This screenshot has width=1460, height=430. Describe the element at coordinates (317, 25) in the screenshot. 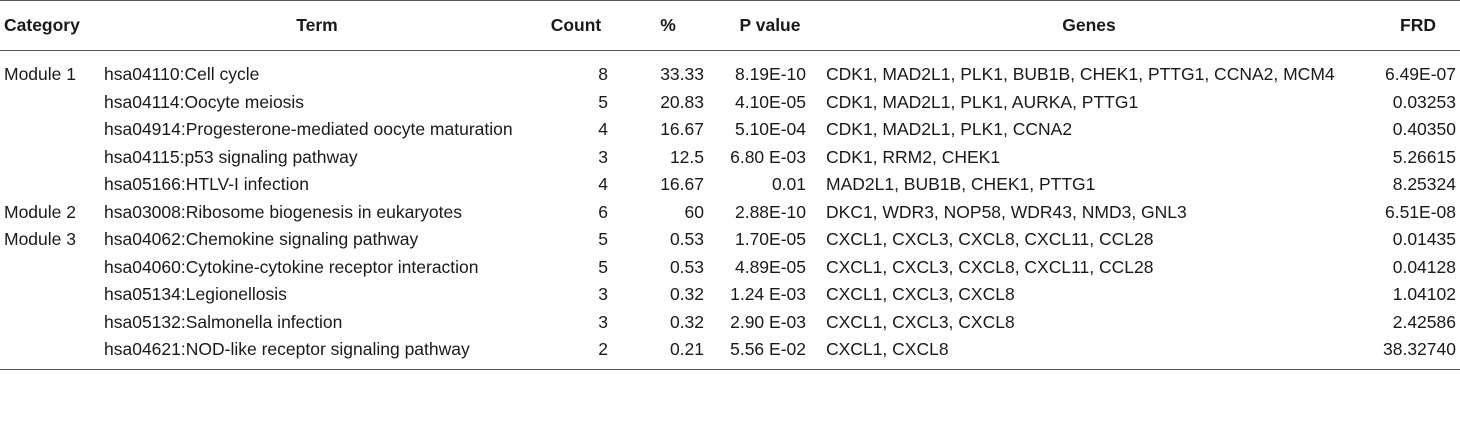

I see `header-term: Term` at that location.